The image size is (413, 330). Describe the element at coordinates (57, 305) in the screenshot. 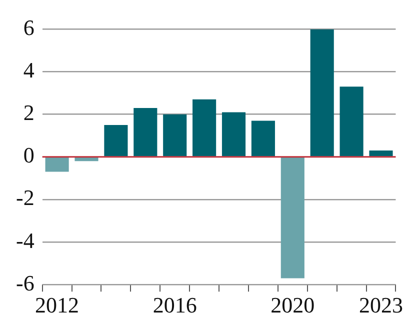

I see `x-tick-label: 2012` at that location.